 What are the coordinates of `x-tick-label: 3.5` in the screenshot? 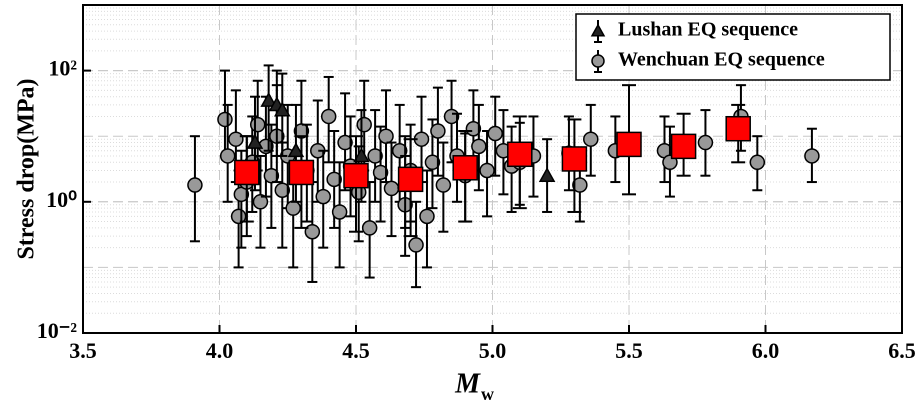 It's located at (83, 350).